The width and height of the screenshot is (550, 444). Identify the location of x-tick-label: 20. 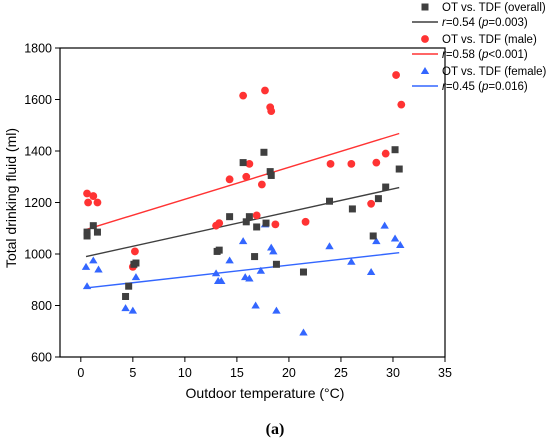
(289, 373).